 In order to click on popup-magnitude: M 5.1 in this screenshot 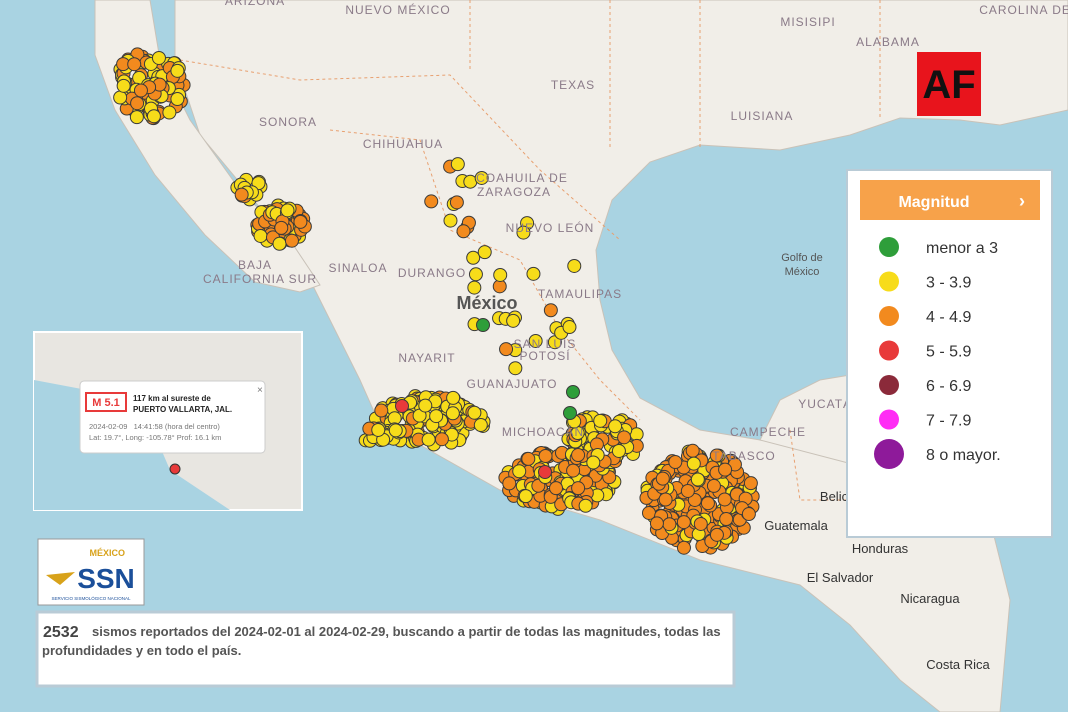, I will do `click(106, 403)`.